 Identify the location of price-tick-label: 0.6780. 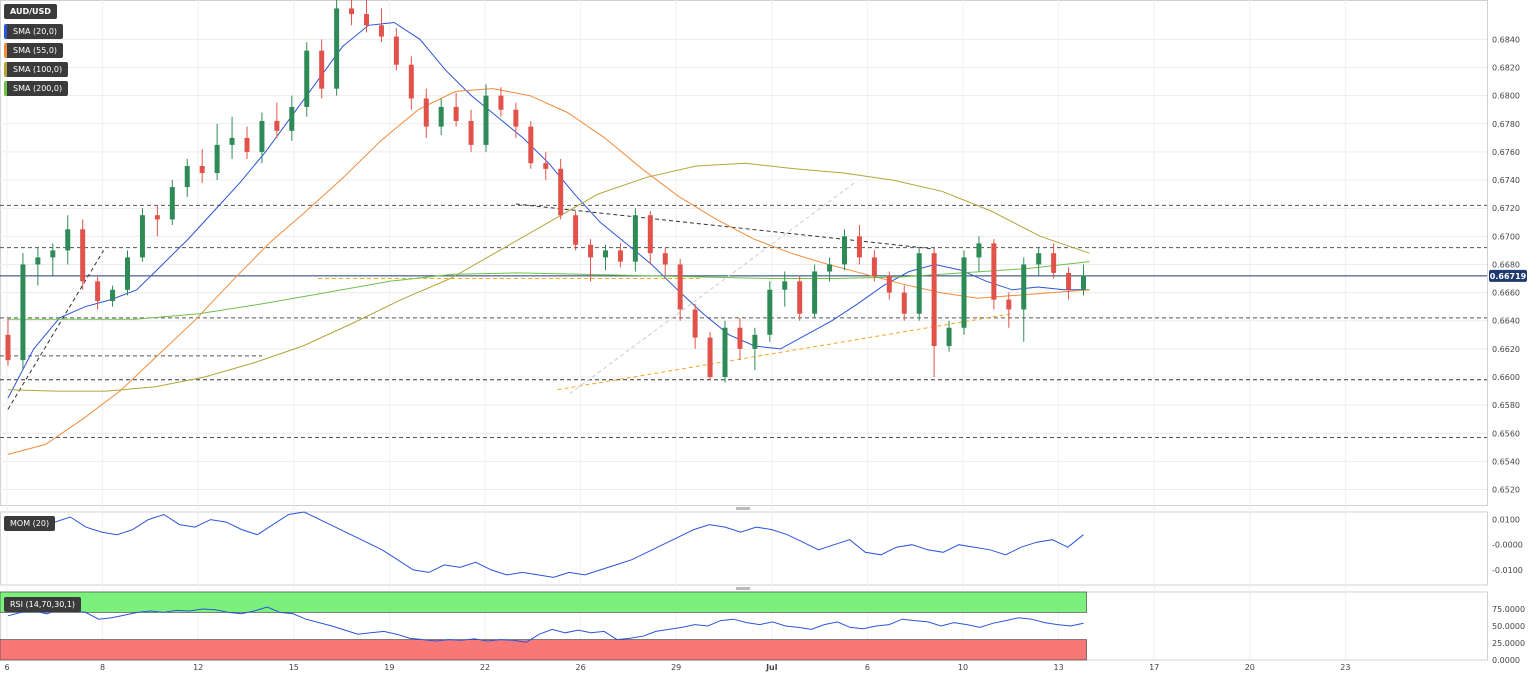
(1506, 124).